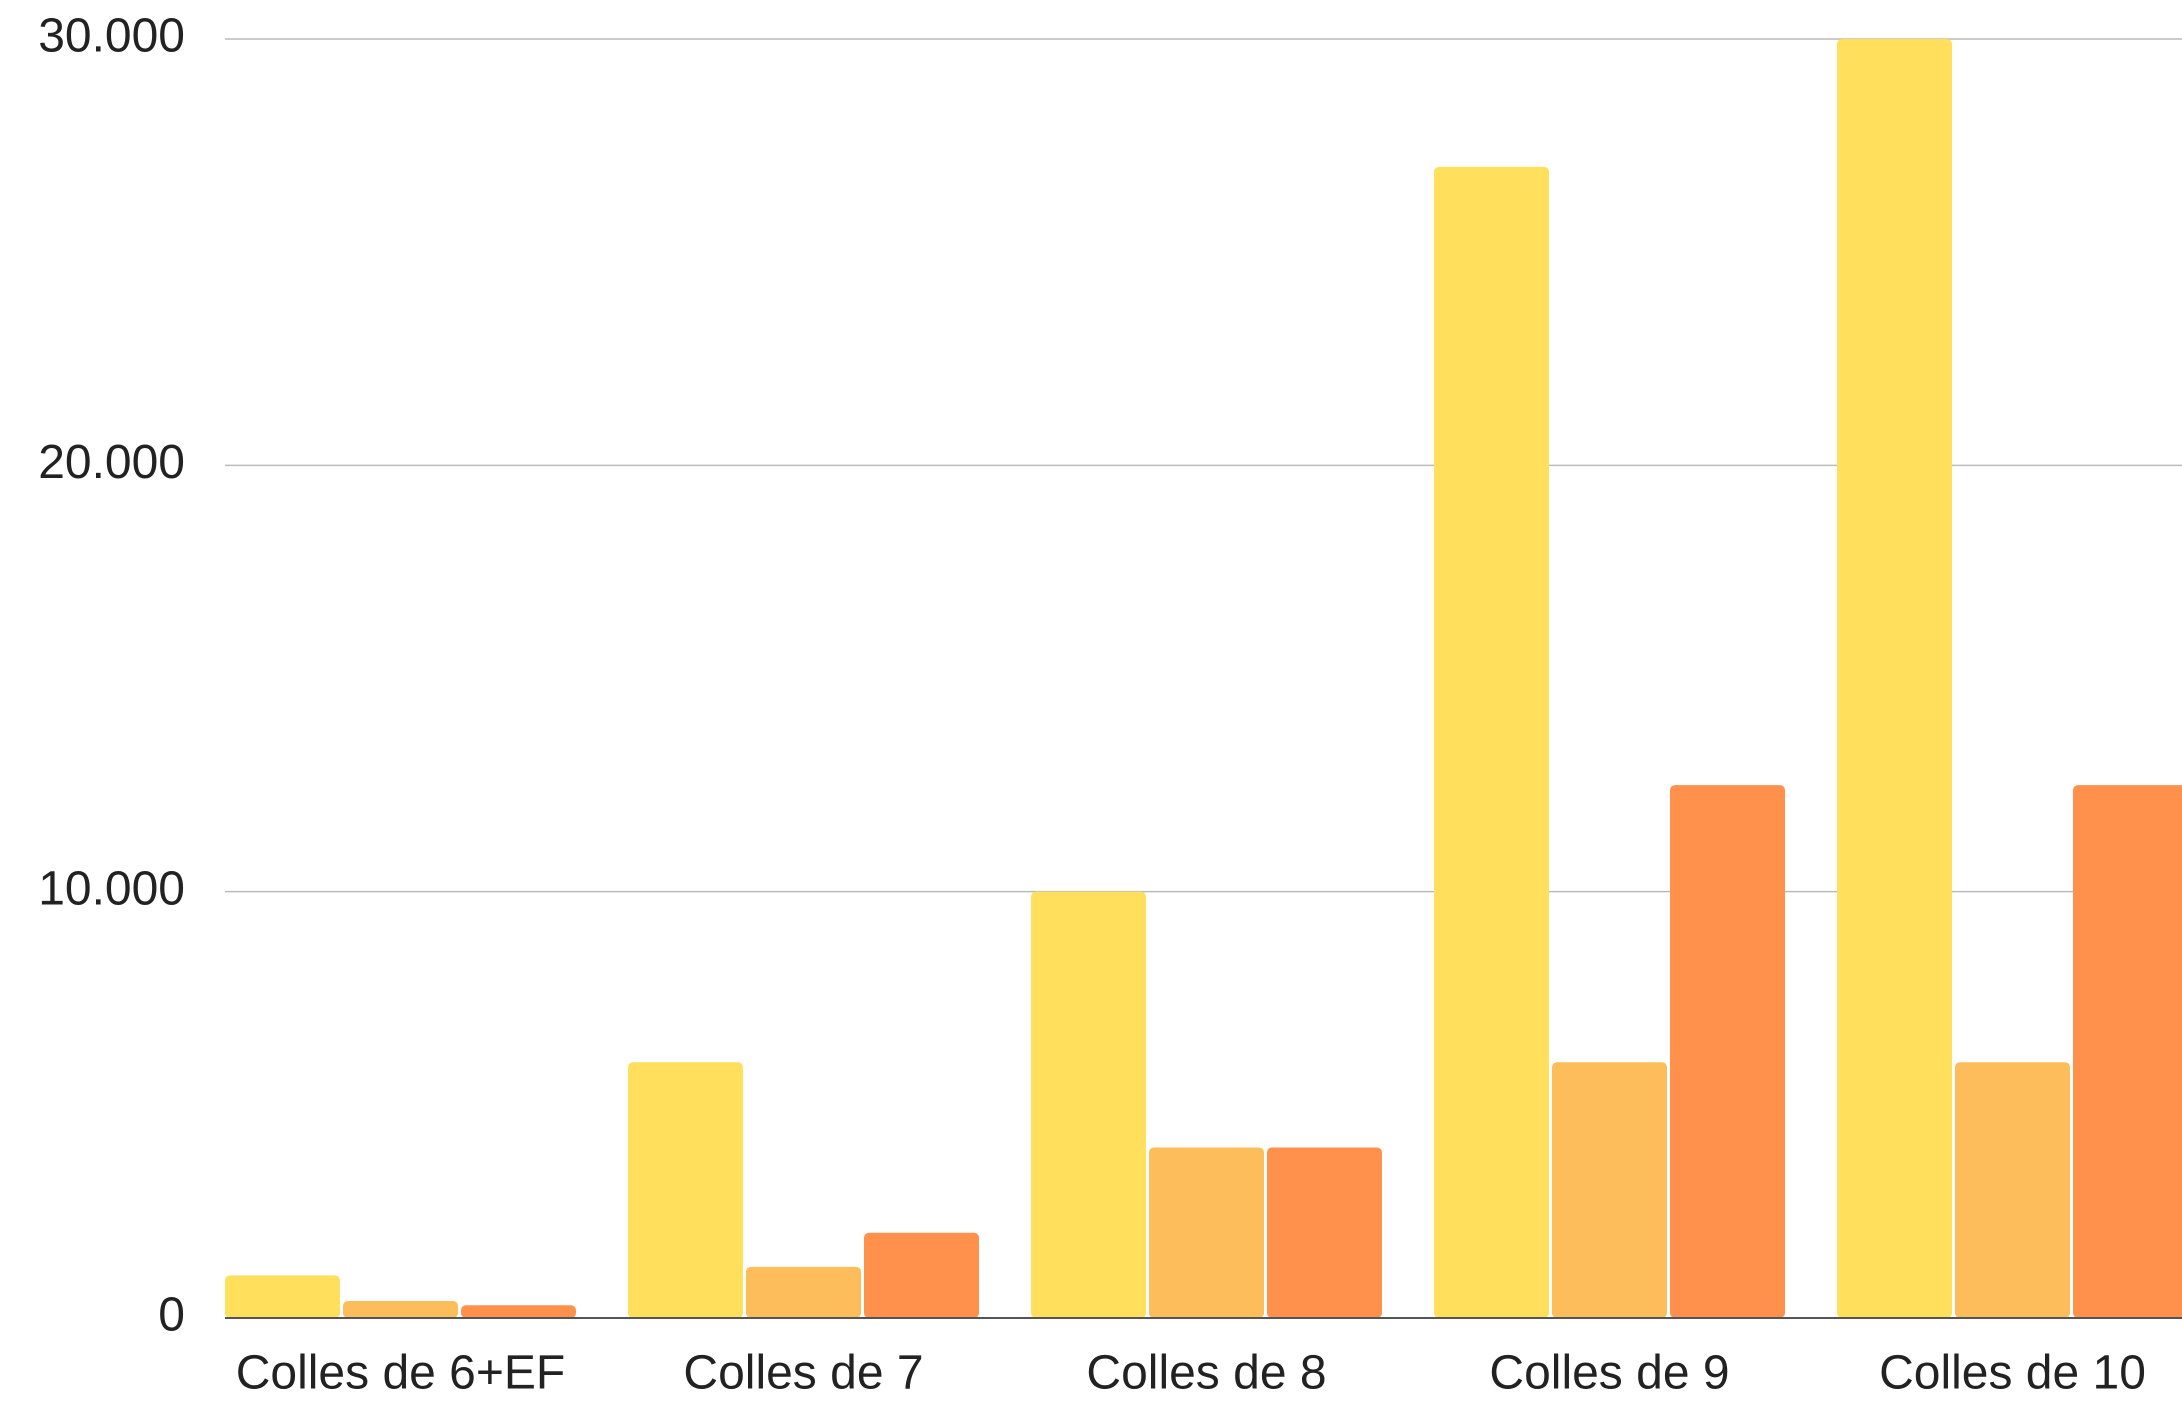 The image size is (2182, 1402). What do you see at coordinates (401, 1373) in the screenshot?
I see `x-tick-label: Colles de 6+EF` at bounding box center [401, 1373].